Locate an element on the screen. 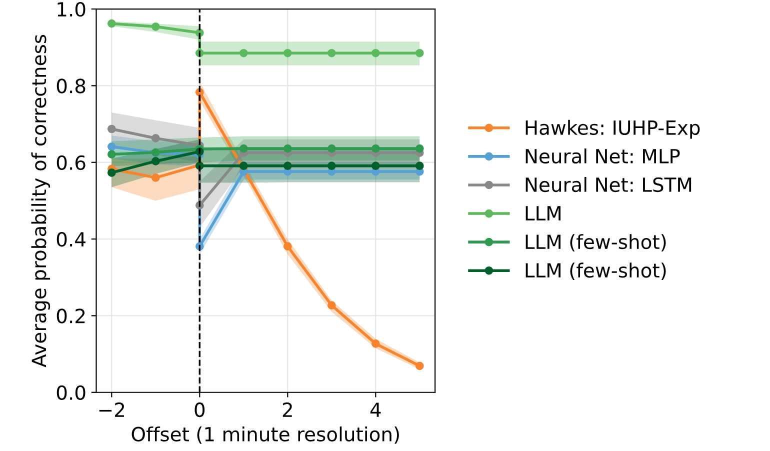 Image resolution: width=770 pixels, height=451 pixels. x-axis-title: Offset (1 minute resolution) is located at coordinates (265, 435).